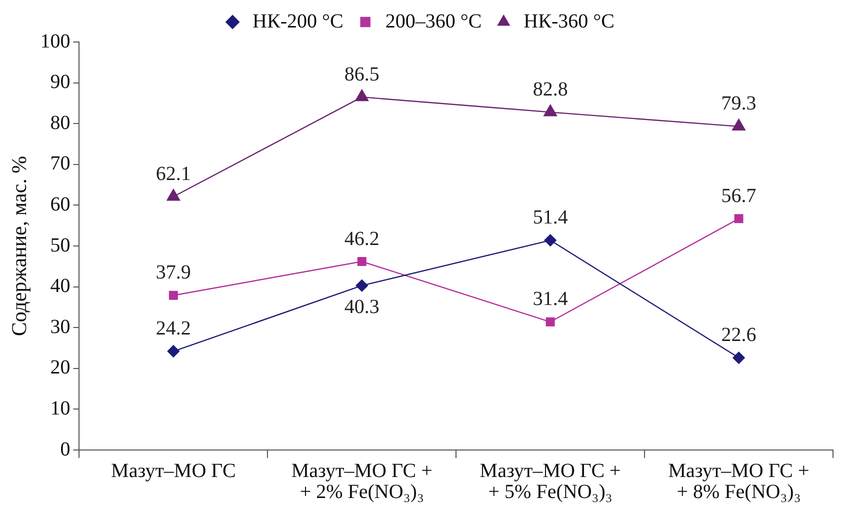 The width and height of the screenshot is (847, 508). What do you see at coordinates (362, 74) in the screenshot?
I see `data-label: 86.5` at bounding box center [362, 74].